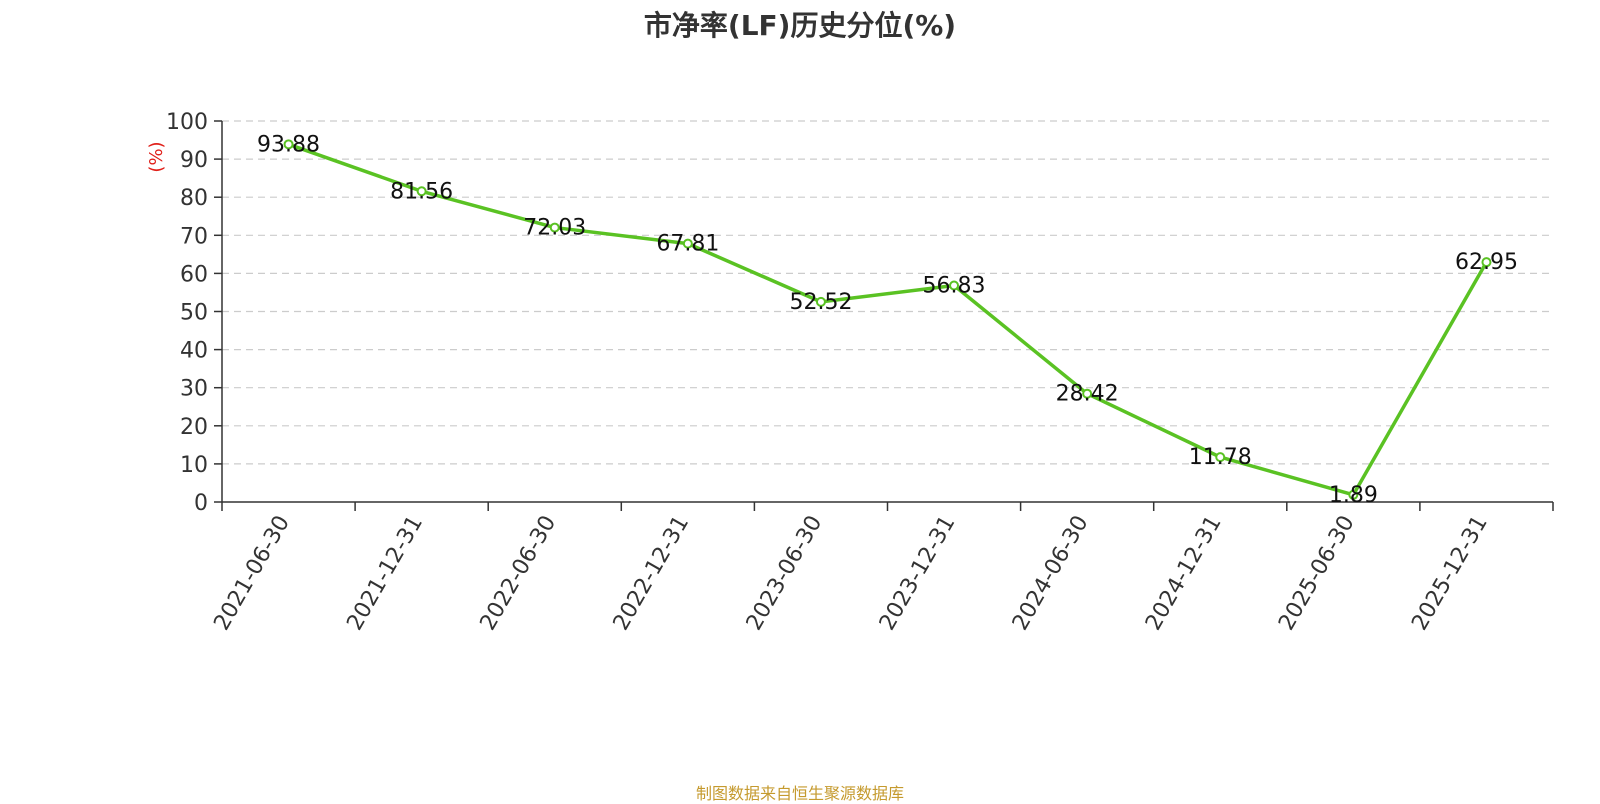  I want to click on x-tick-label: 2021-06-30, so click(252, 573).